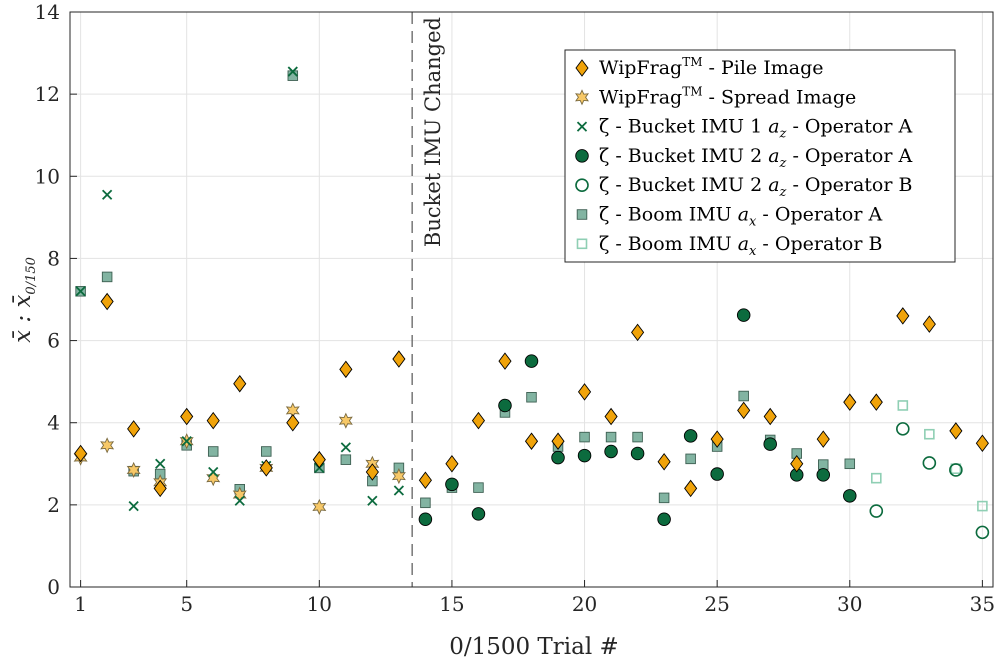 The height and width of the screenshot is (663, 996). Describe the element at coordinates (755, 129) in the screenshot. I see `legend-entry: ζ - Bucket IMU 1 az - Operator A` at that location.